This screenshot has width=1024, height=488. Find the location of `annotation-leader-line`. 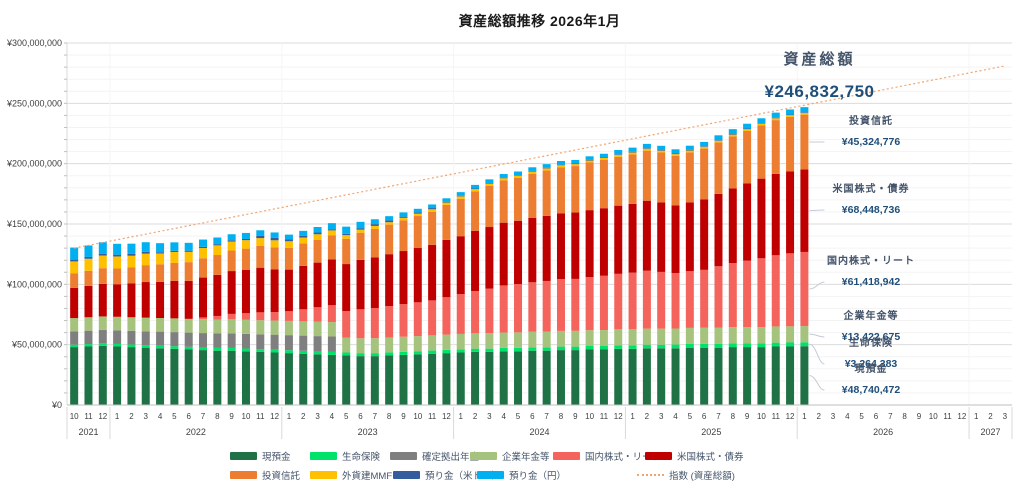

annotation-leader-line is located at coordinates (817, 354).